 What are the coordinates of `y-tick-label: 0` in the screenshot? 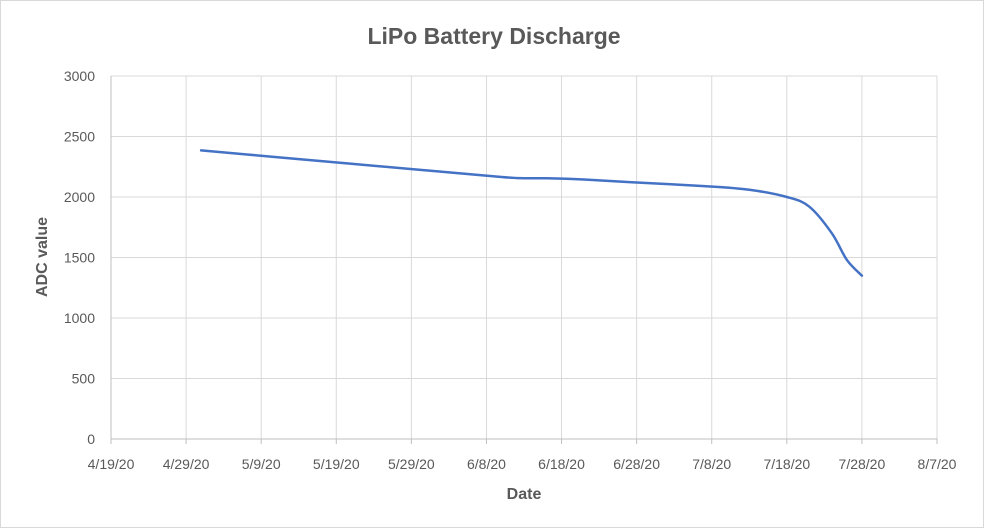 It's located at (91, 439).